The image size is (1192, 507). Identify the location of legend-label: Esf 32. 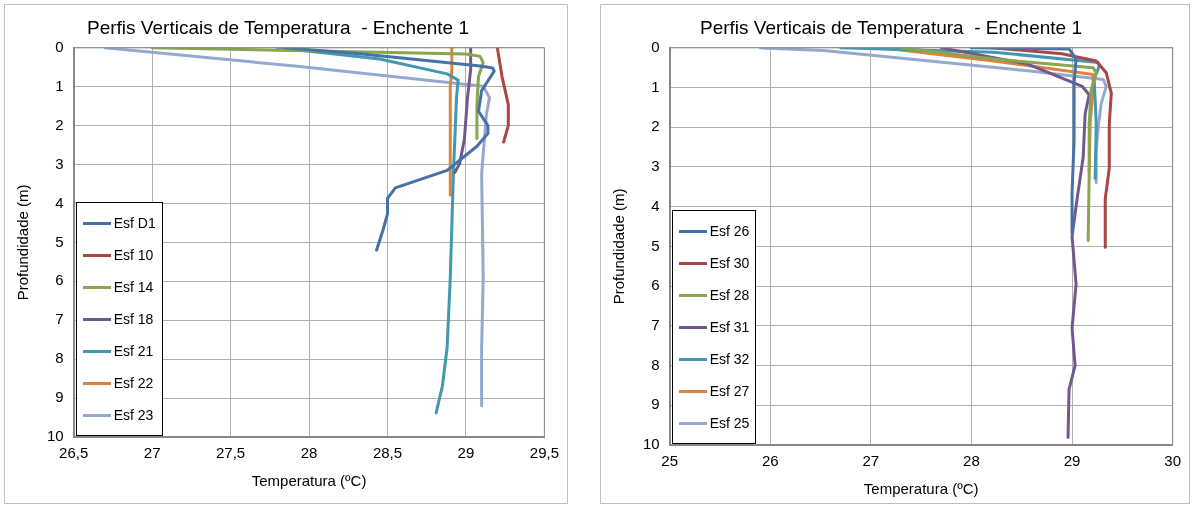
(729, 359).